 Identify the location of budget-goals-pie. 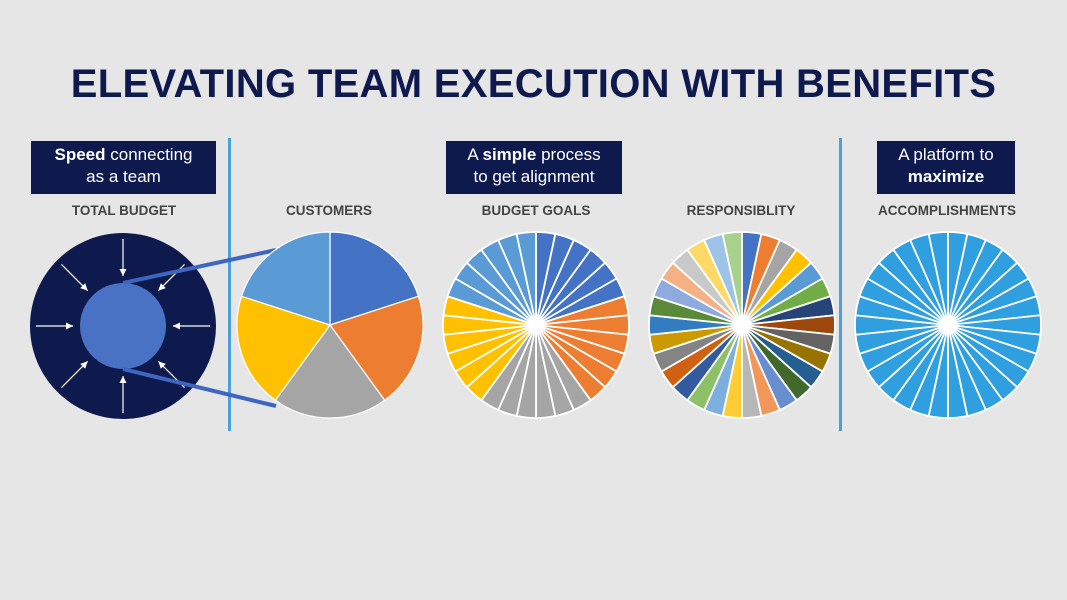
(536, 325).